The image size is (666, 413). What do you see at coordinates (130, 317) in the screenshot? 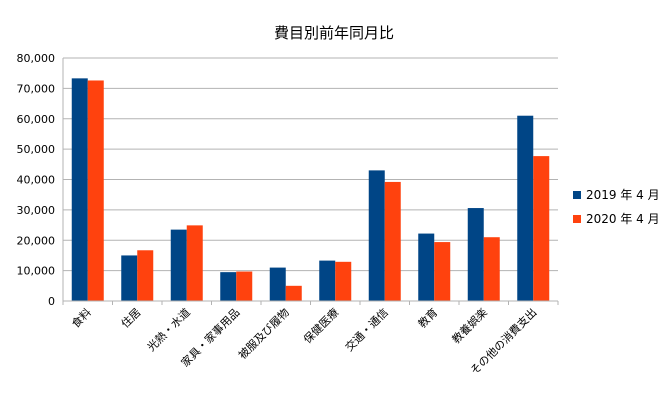
I see `x-category-label: 住居` at bounding box center [130, 317].